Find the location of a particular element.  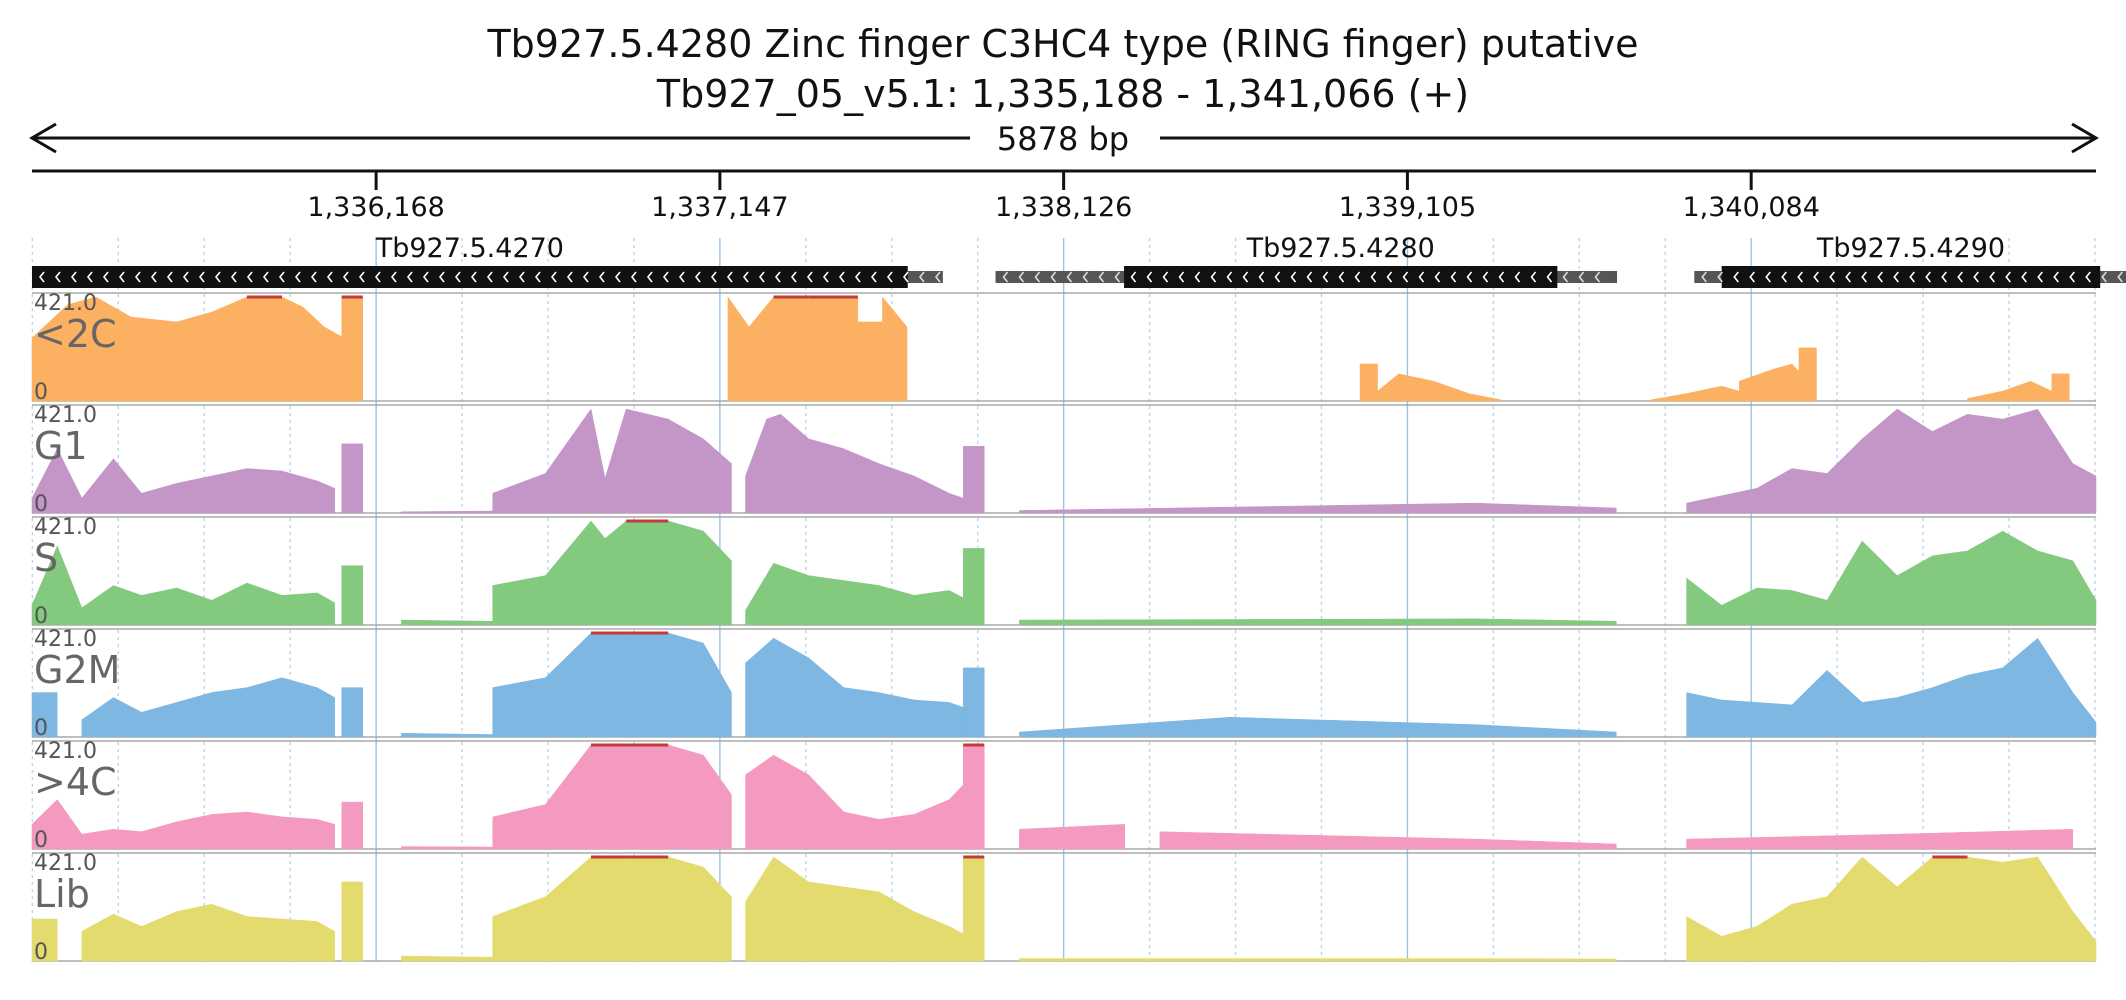

gene-model: Tb927.5.4290 is located at coordinates (1910, 260).